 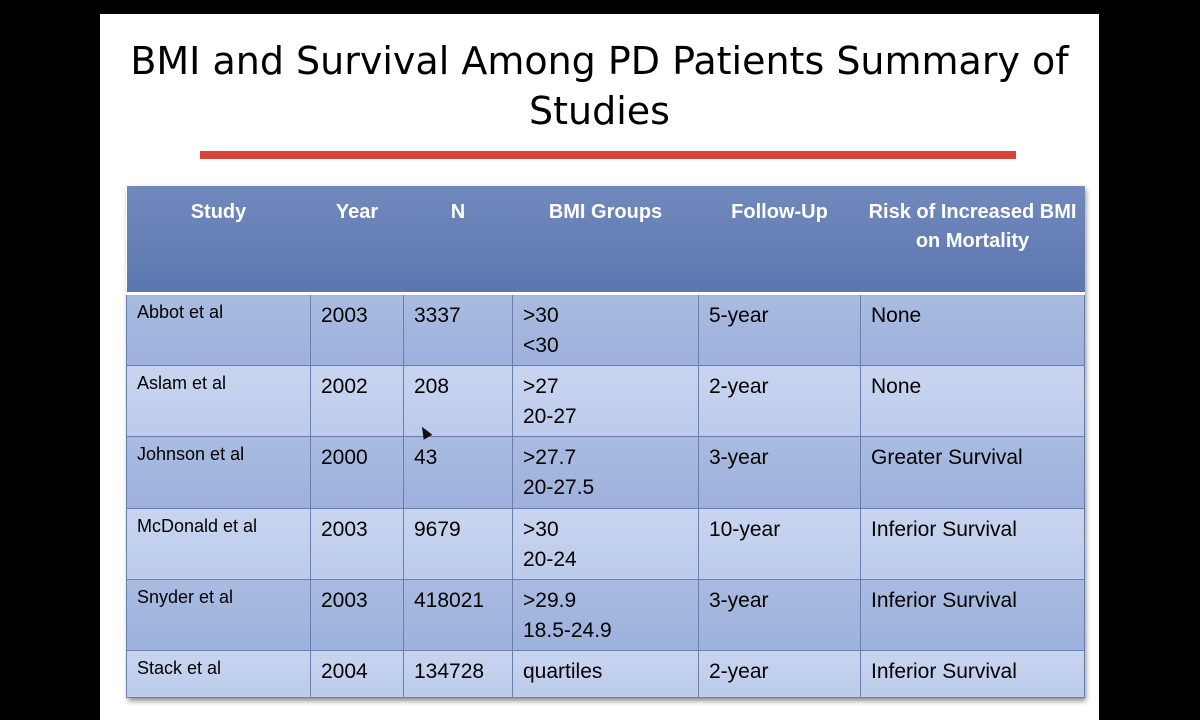 What do you see at coordinates (567, 630) in the screenshot?
I see `bmi-group-low: 18.5-24.9` at bounding box center [567, 630].